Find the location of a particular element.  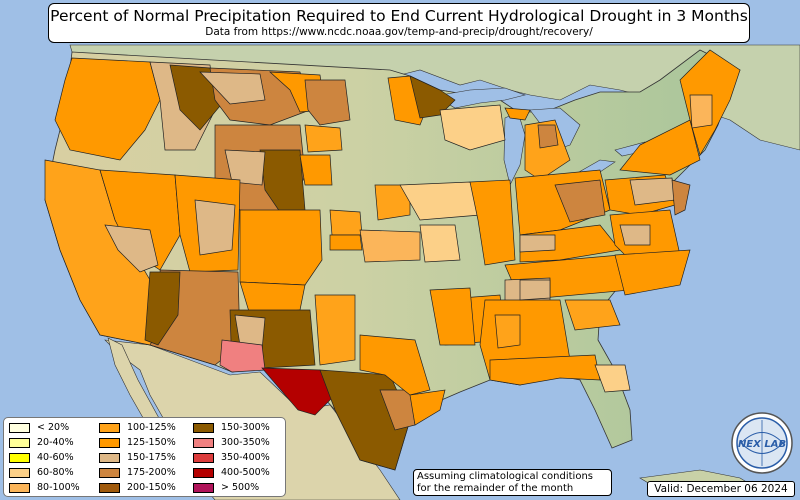

region-arizona-dark is located at coordinates (162, 308).